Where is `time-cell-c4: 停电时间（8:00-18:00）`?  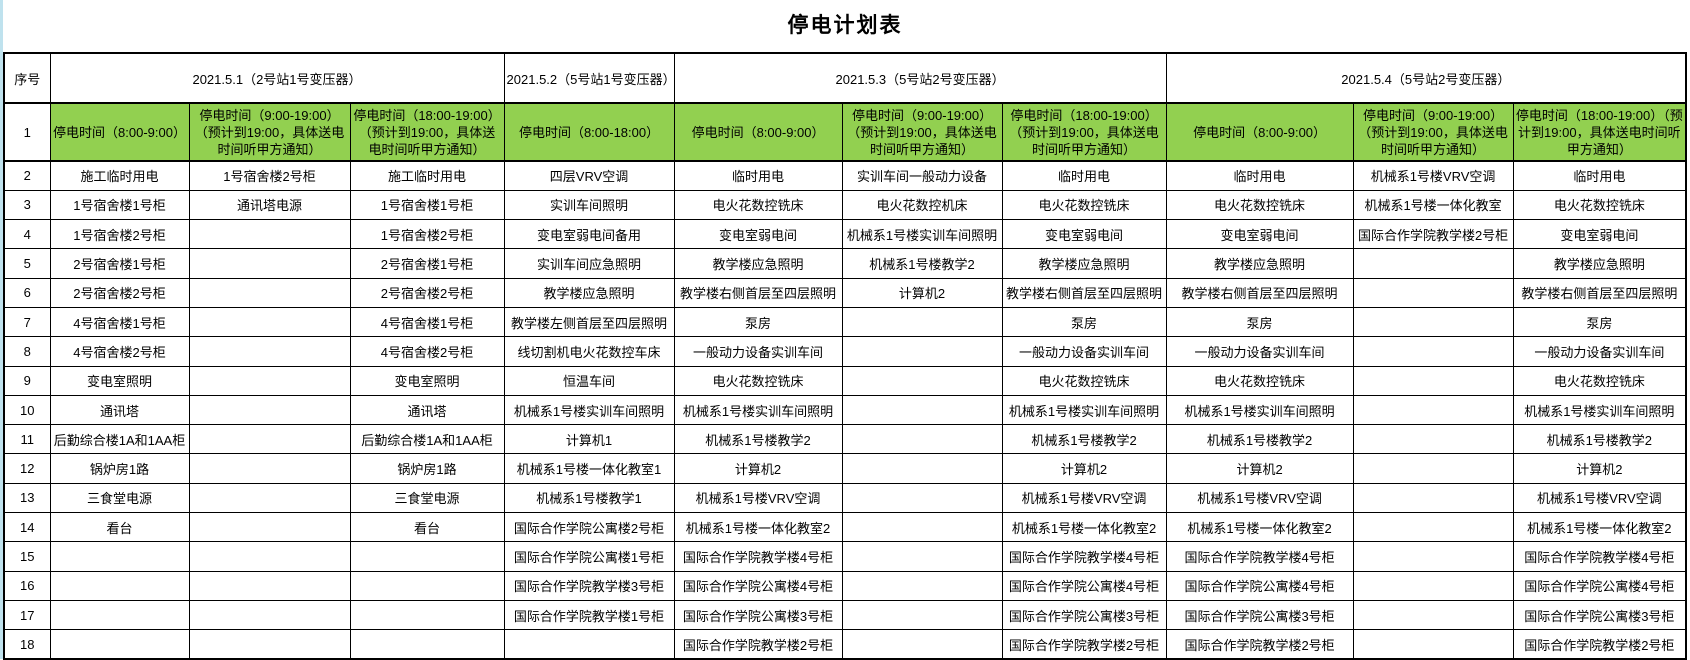 time-cell-c4: 停电时间（8:00-18:00） is located at coordinates (589, 132).